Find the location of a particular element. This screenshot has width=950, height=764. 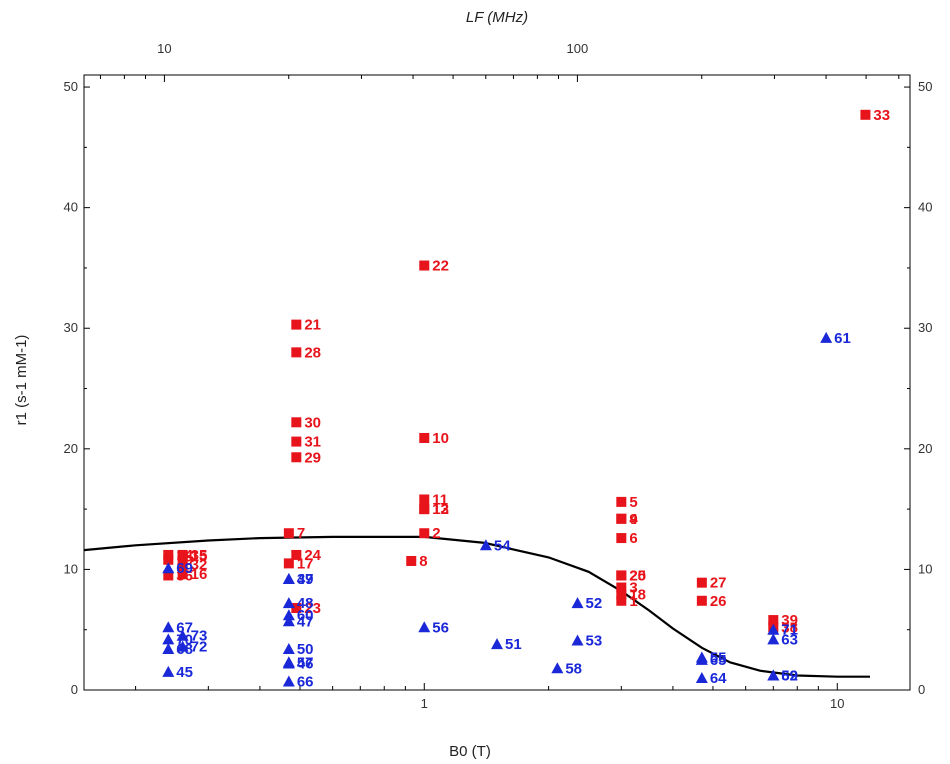

point-label: 52 is located at coordinates (594, 603).